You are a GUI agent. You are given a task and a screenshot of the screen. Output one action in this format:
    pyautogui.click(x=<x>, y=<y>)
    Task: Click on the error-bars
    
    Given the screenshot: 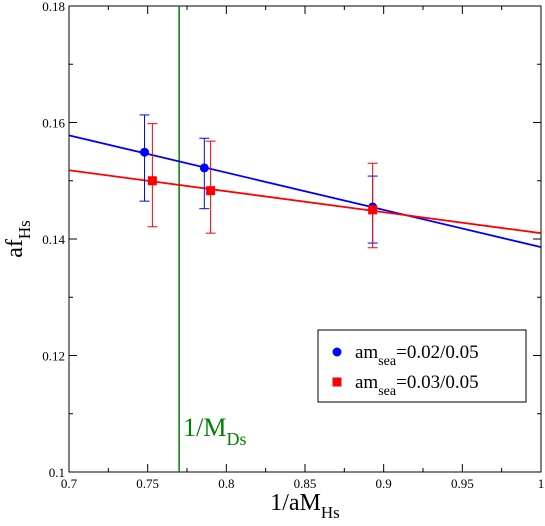 What is the action you would take?
    pyautogui.click(x=258, y=181)
    